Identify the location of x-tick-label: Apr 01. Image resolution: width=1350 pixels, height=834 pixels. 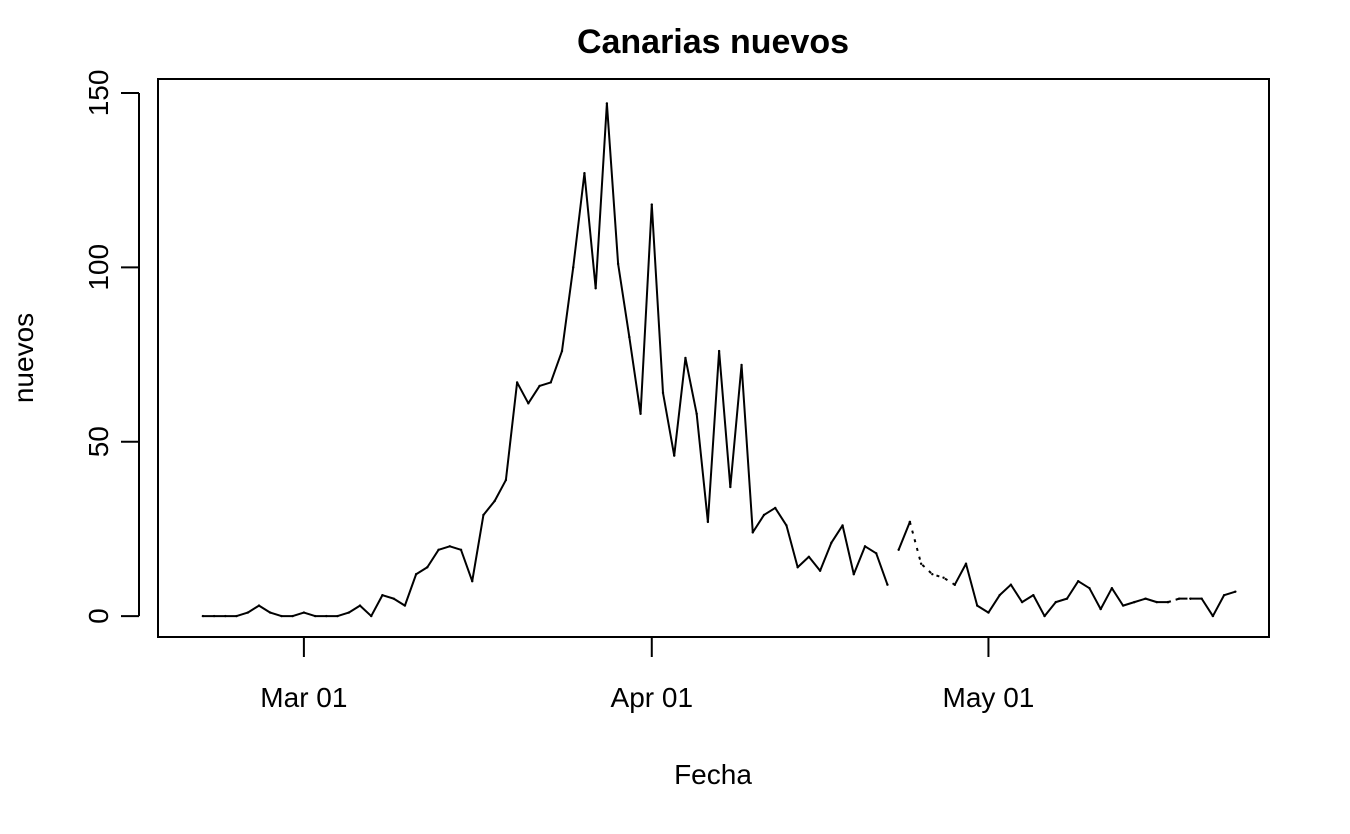
(652, 697).